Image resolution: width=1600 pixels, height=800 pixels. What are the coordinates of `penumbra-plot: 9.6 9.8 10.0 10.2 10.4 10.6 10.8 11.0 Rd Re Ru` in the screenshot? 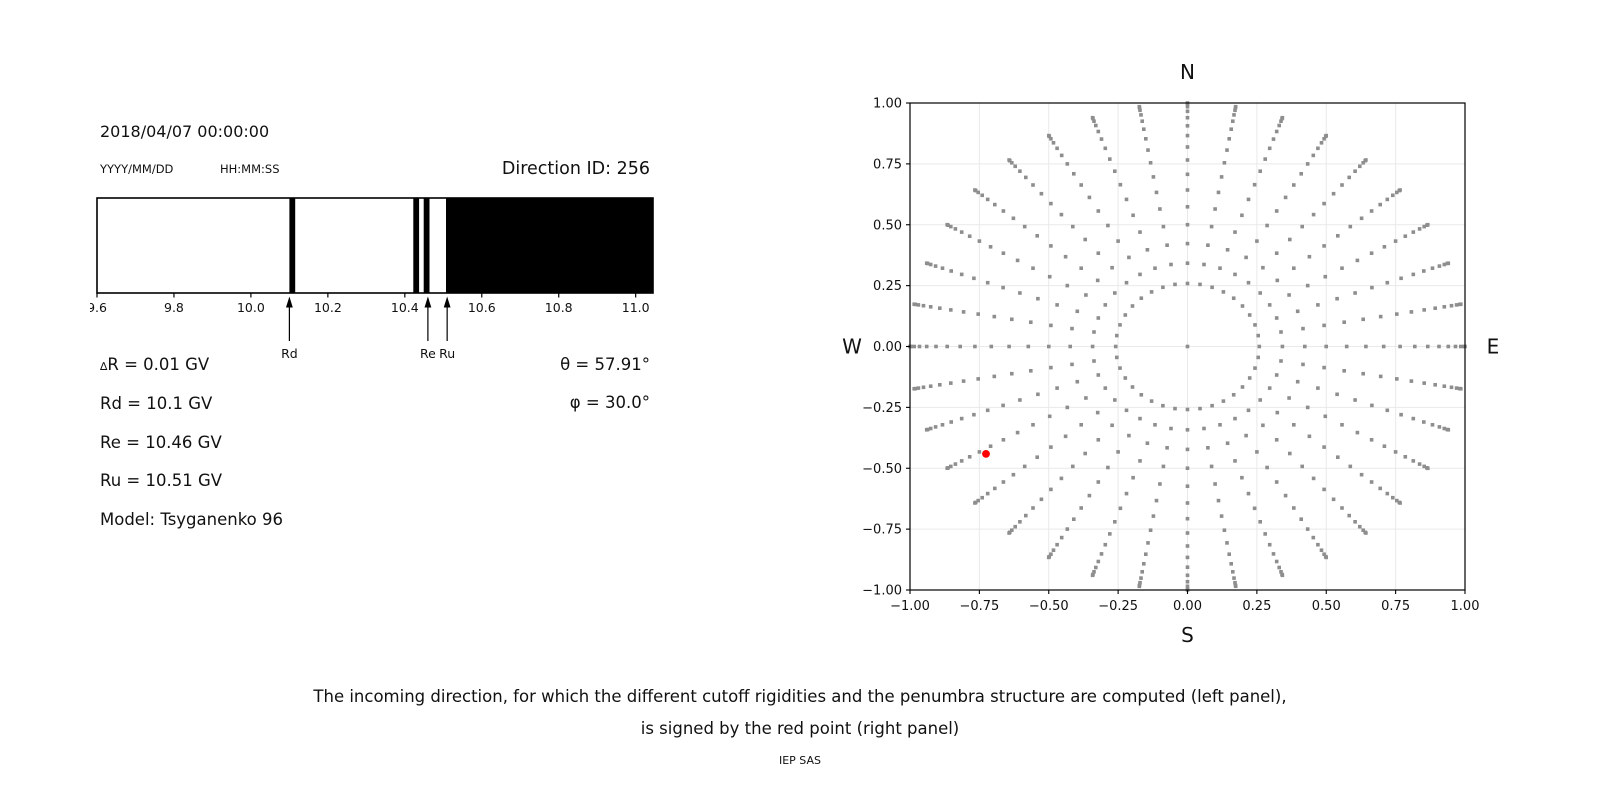 It's located at (372, 279).